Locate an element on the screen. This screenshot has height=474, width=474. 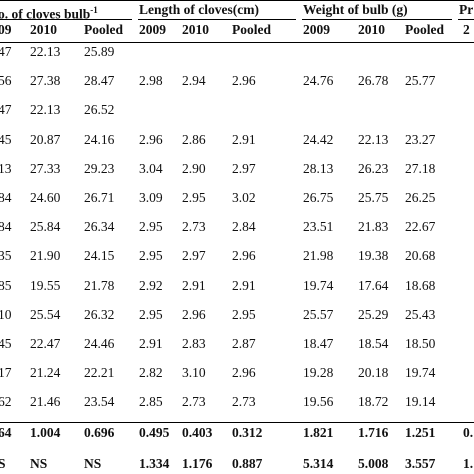
table-cell: 2.94 is located at coordinates (194, 81).